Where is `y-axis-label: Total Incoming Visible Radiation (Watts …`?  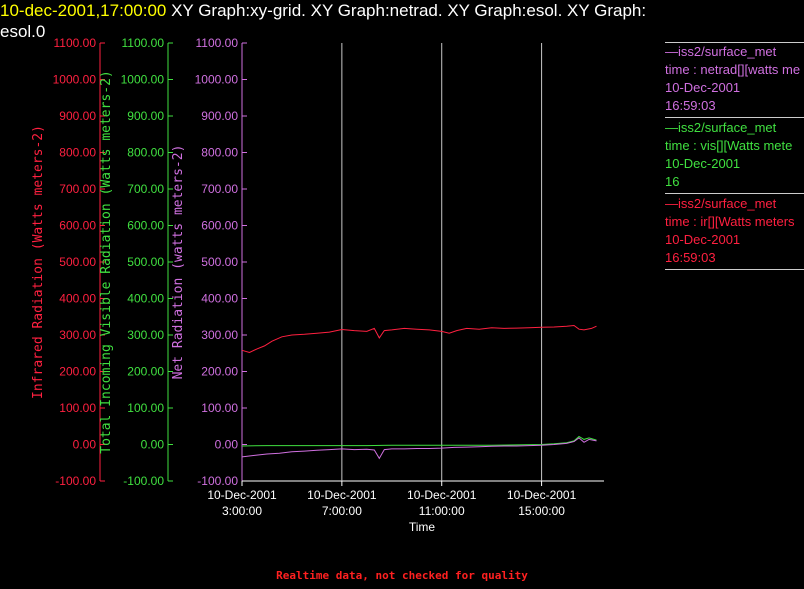 y-axis-label: Total Incoming Visible Radiation (Watts … is located at coordinates (106, 262).